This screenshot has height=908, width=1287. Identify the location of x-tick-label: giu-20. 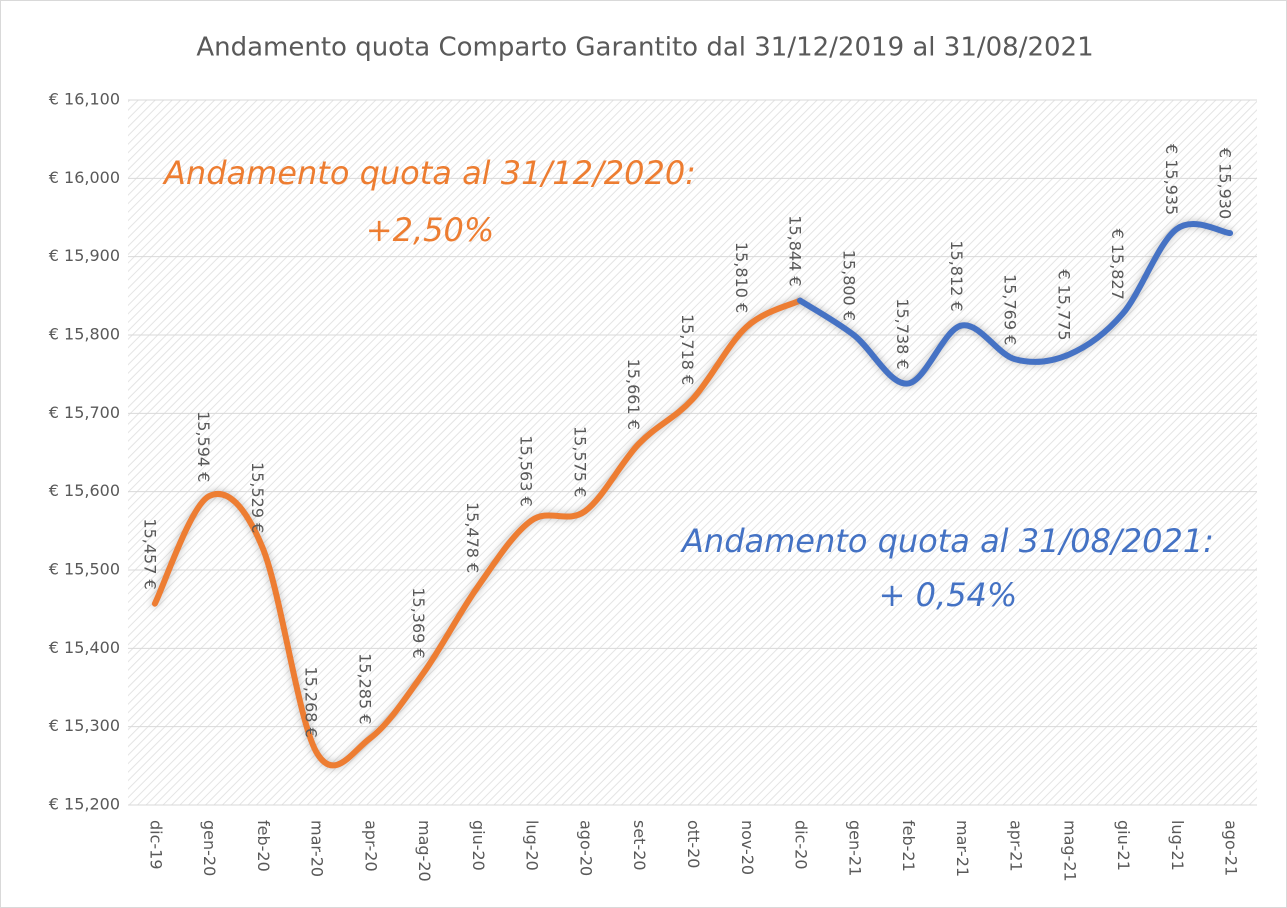
(478, 845).